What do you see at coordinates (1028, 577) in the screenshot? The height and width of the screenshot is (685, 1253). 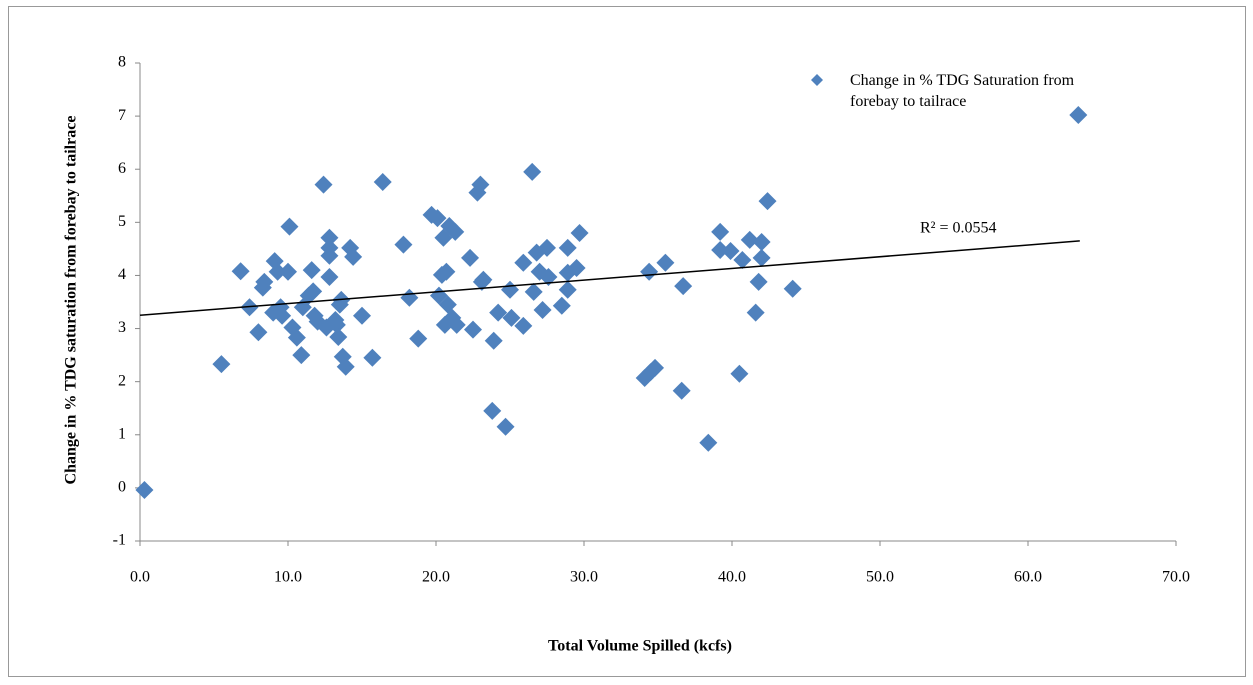 I see `x-tick-label: 60.0` at bounding box center [1028, 577].